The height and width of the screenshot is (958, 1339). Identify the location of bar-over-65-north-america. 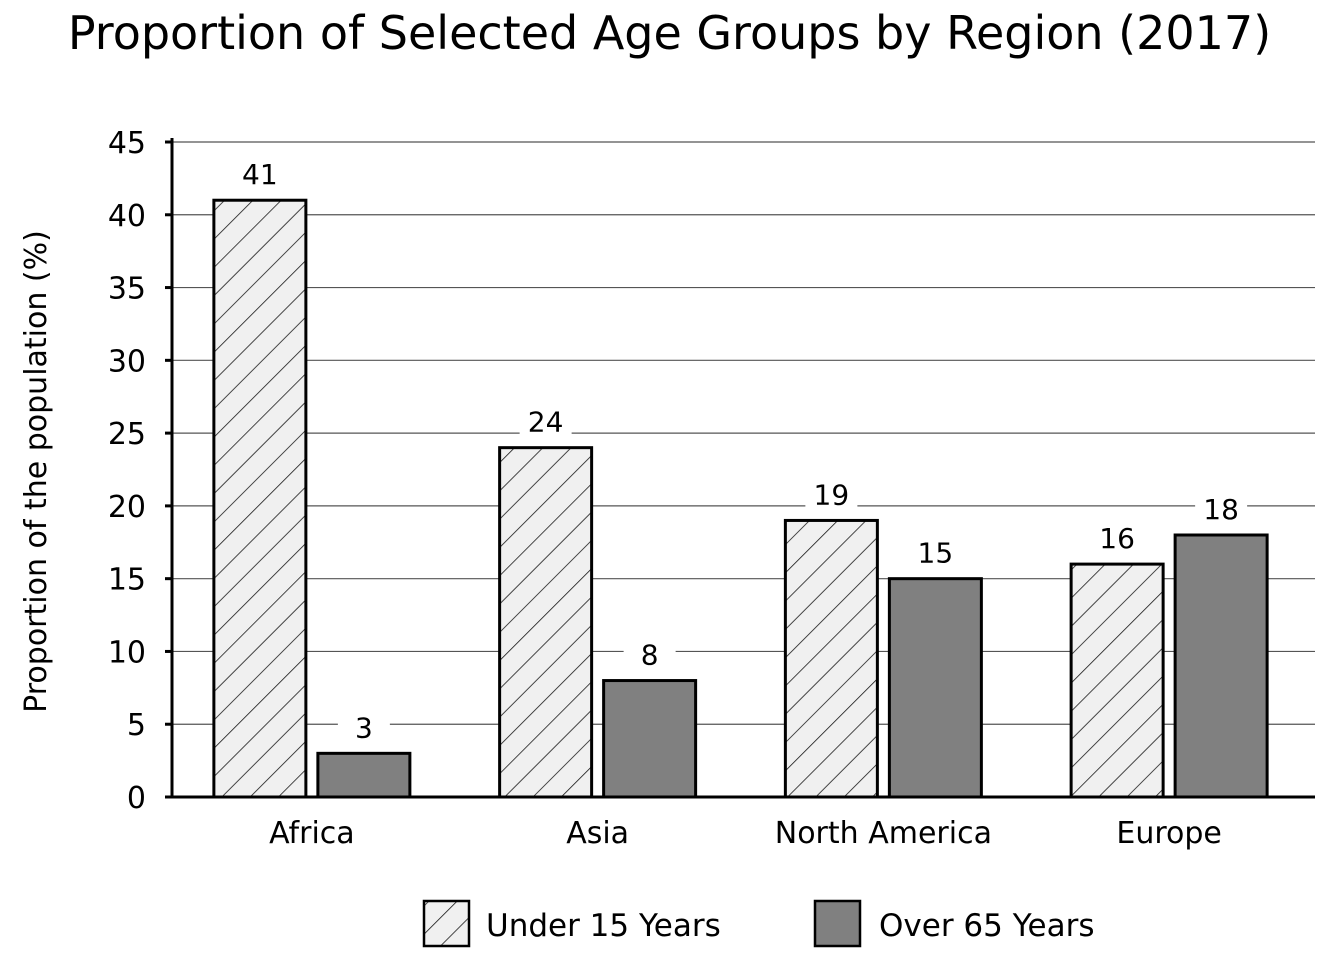
(935, 688).